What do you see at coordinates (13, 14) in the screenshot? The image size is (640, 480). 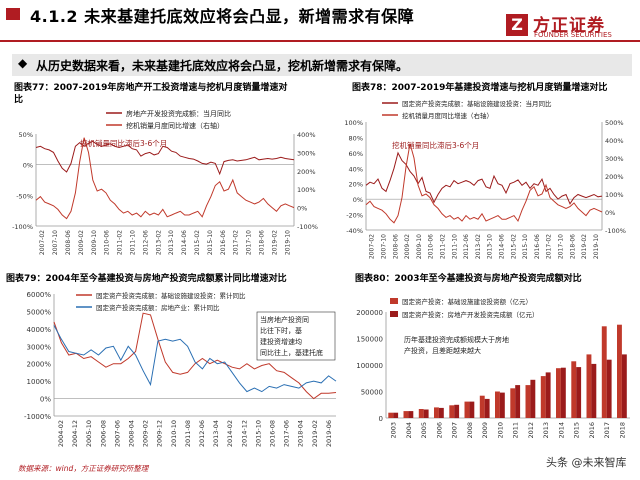 I see `header-accent-square` at bounding box center [13, 14].